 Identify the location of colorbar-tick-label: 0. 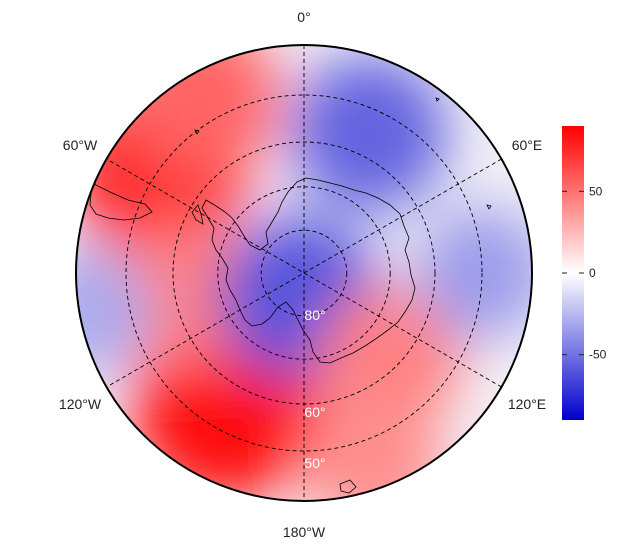
(592, 273).